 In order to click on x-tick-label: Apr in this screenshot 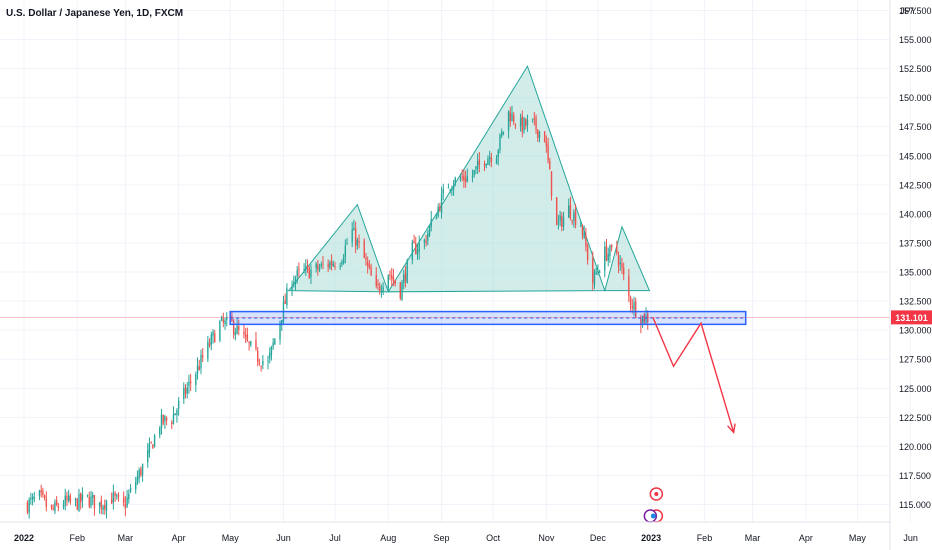, I will do `click(806, 538)`.